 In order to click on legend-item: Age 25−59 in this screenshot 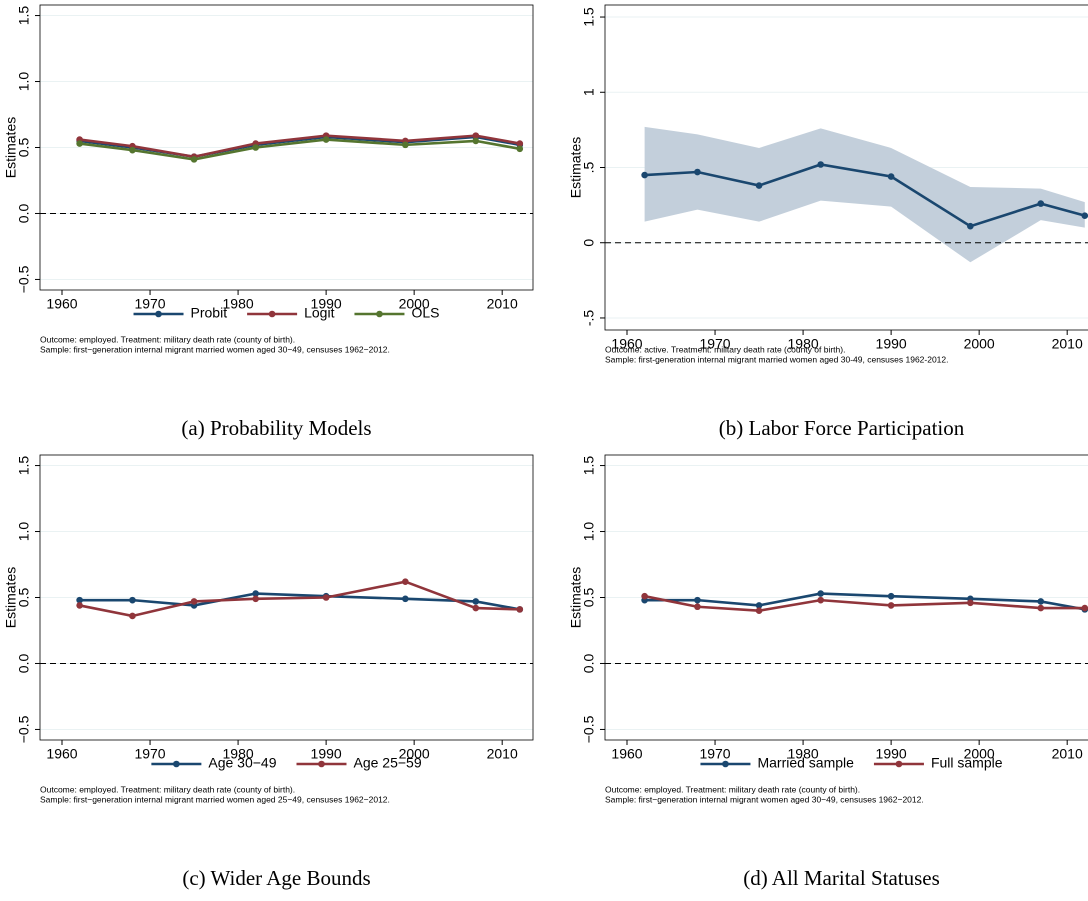, I will do `click(359, 763)`.